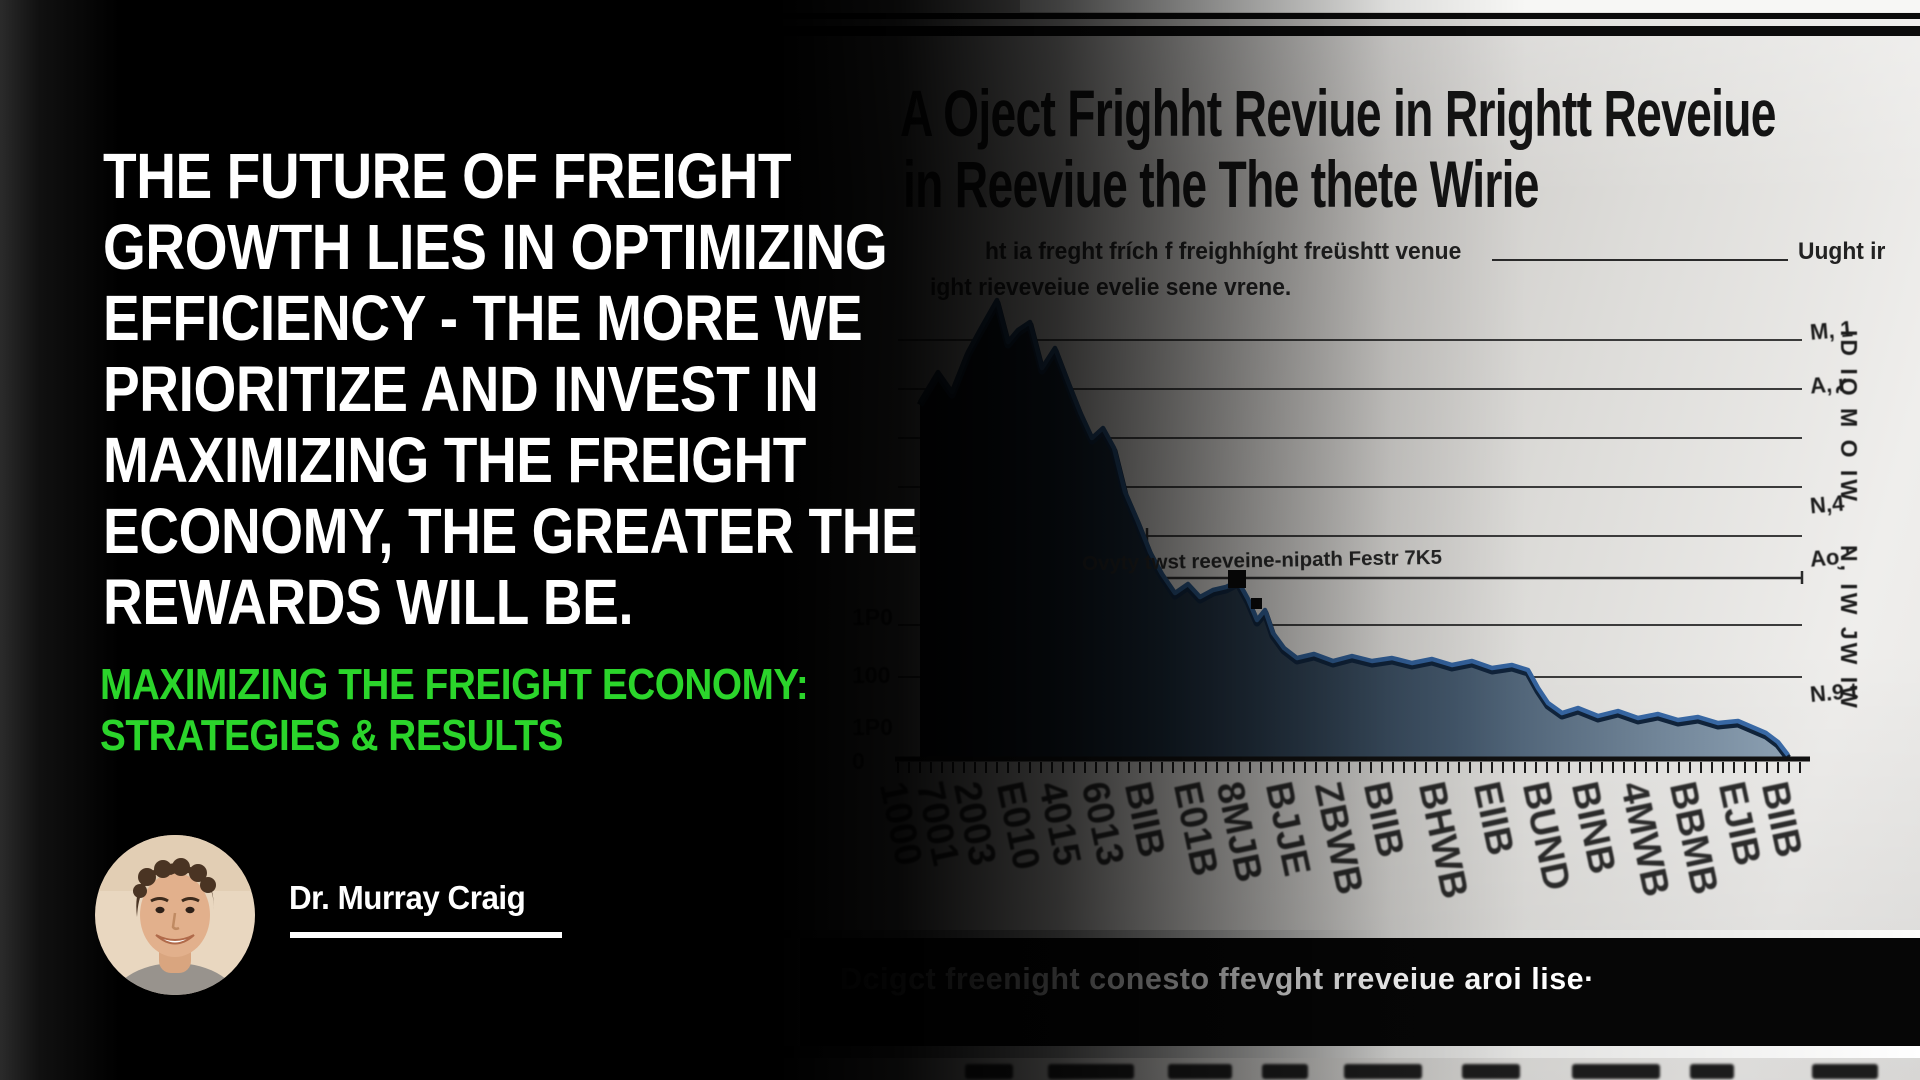 The width and height of the screenshot is (1920, 1080). I want to click on y-axis-right-label: N.9 t, so click(1833, 692).